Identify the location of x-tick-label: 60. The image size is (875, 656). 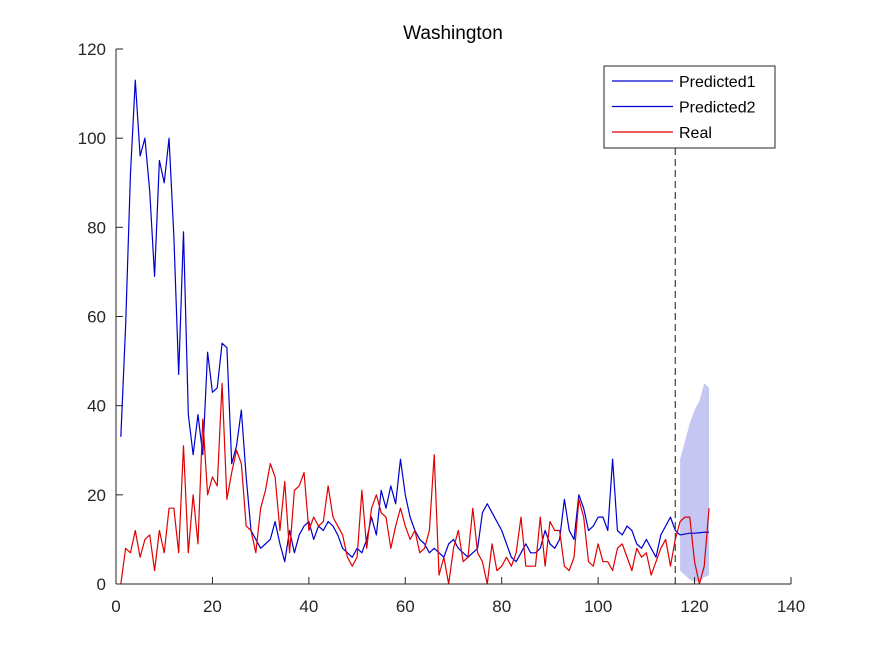
(405, 606).